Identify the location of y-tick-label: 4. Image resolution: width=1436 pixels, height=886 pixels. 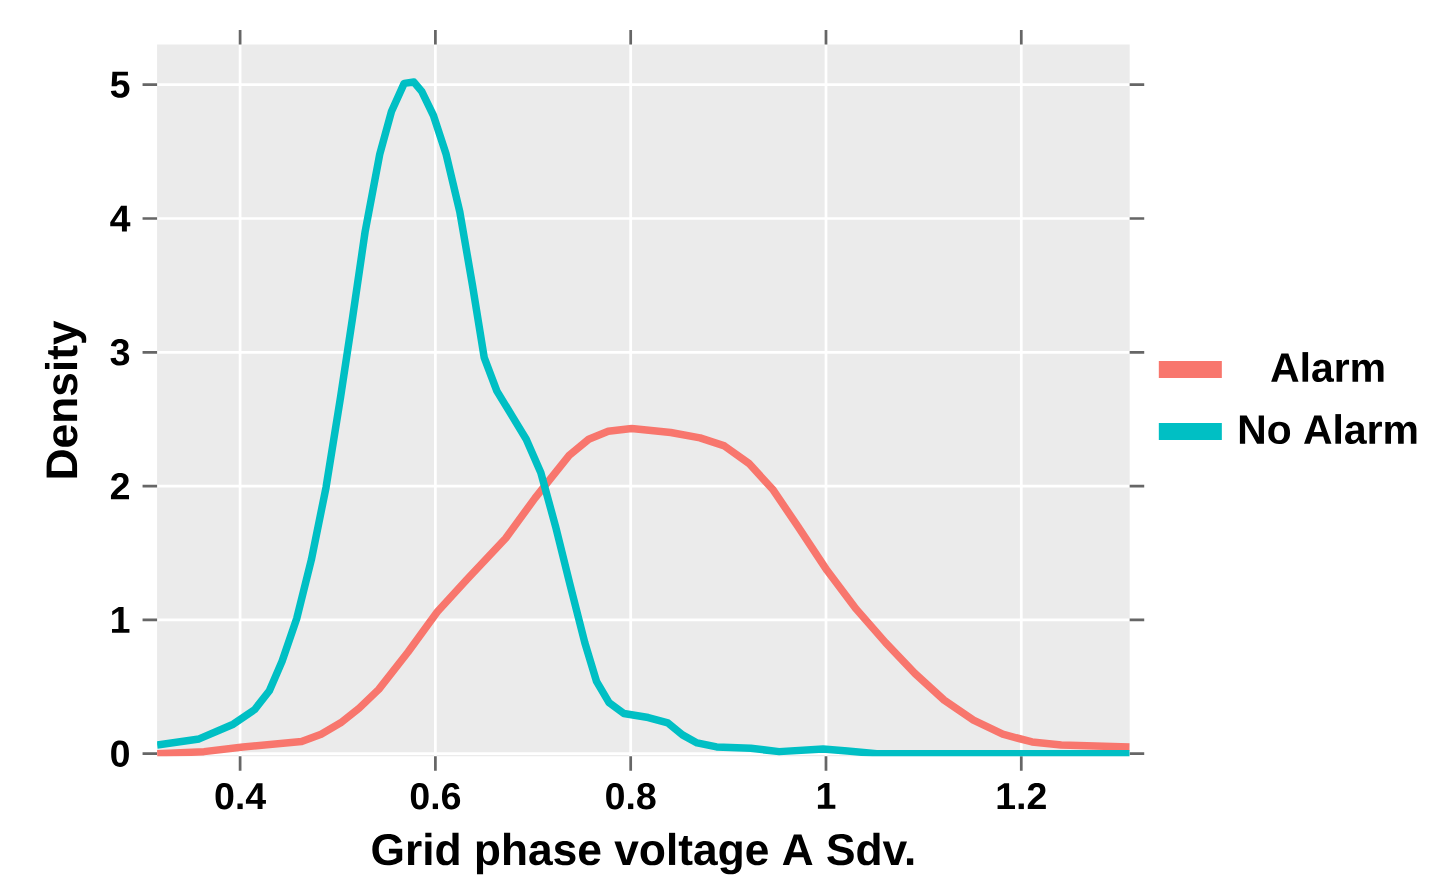
(120, 218).